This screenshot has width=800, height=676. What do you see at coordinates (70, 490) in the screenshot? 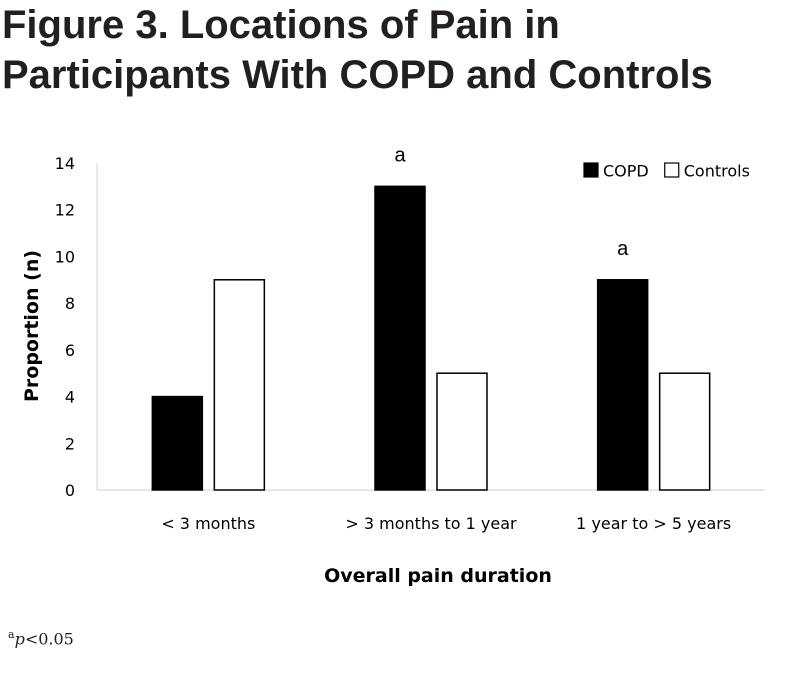
I see `y-tick-label: 0` at bounding box center [70, 490].